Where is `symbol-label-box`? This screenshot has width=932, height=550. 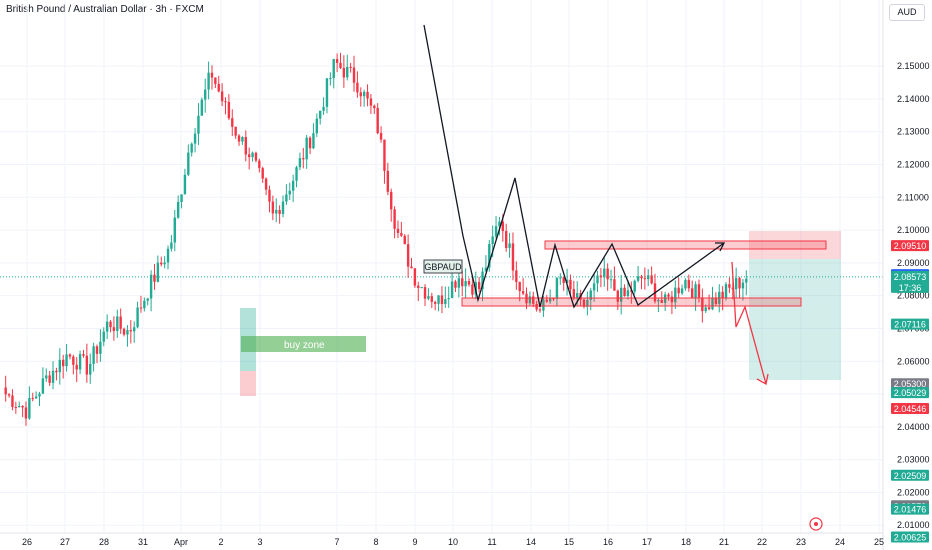
symbol-label-box is located at coordinates (443, 266).